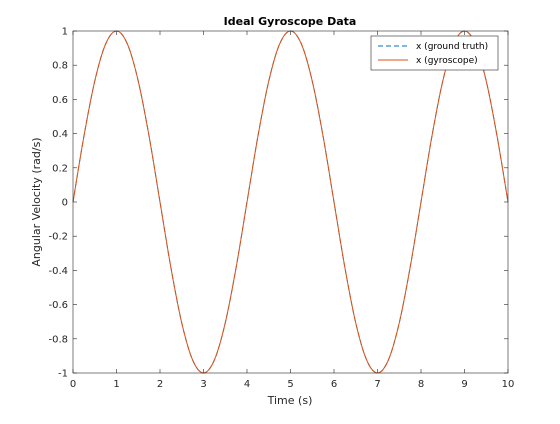 This screenshot has height=424, width=560. I want to click on x-tick-label: 6, so click(334, 384).